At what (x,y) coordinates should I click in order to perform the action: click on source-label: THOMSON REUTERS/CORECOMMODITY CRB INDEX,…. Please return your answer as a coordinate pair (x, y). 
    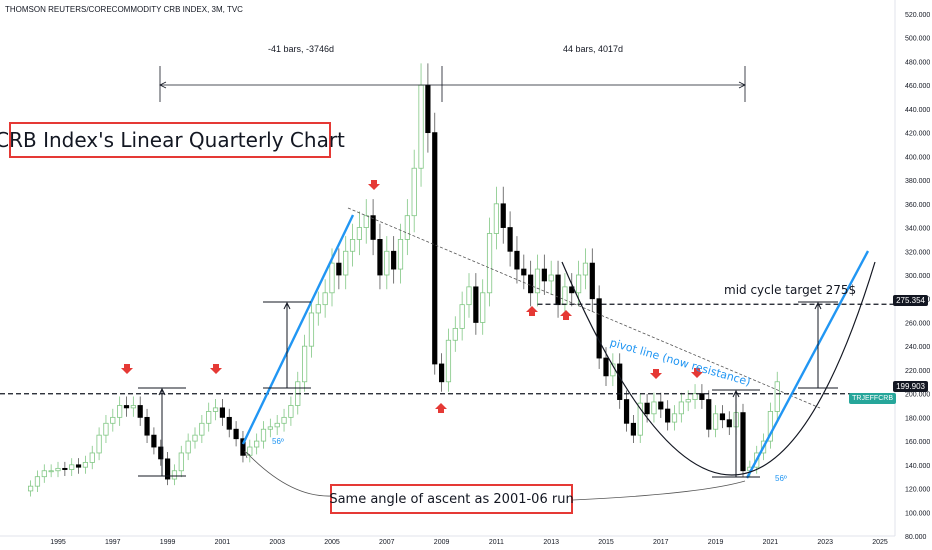
    Looking at the image, I should click on (124, 9).